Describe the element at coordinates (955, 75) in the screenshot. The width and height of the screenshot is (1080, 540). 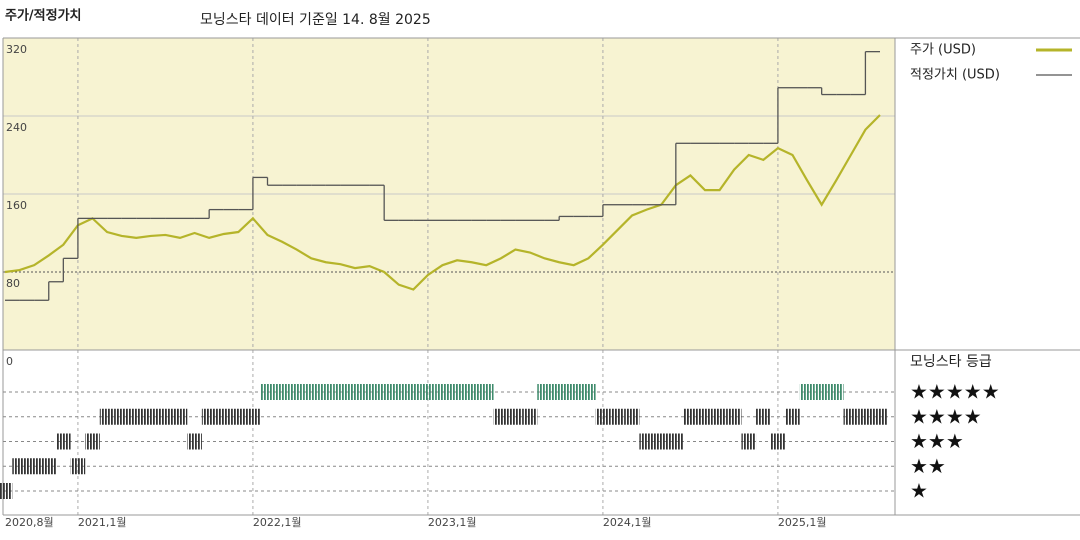
I see `legend-label: 적정가치 (USD)` at that location.